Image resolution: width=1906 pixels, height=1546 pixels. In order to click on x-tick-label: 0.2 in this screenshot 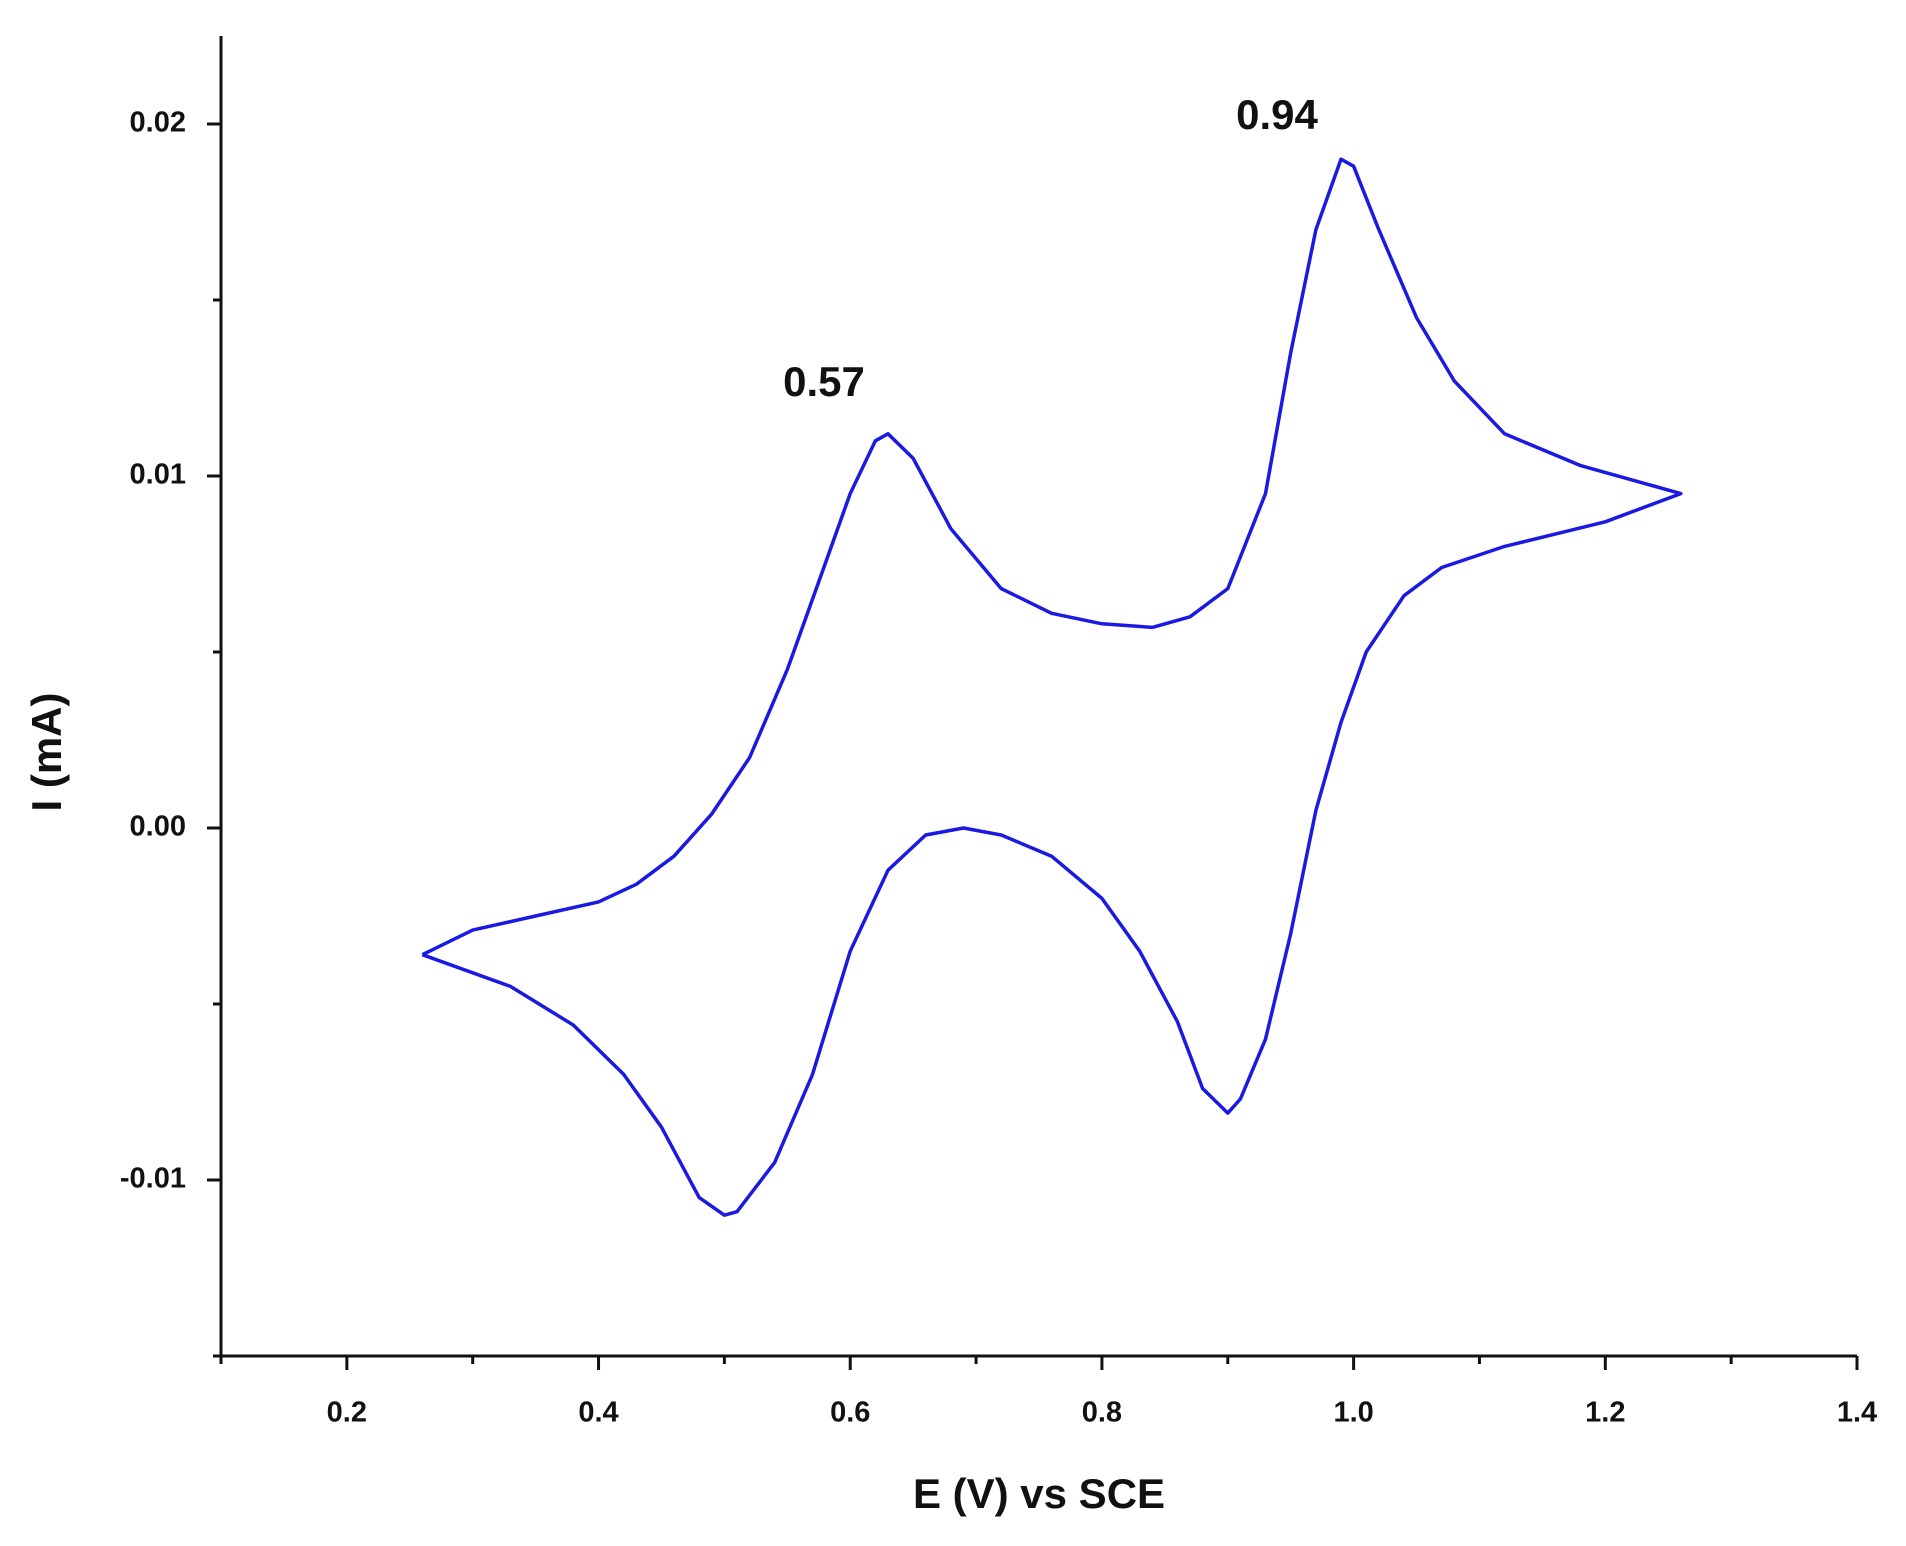, I will do `click(347, 1413)`.